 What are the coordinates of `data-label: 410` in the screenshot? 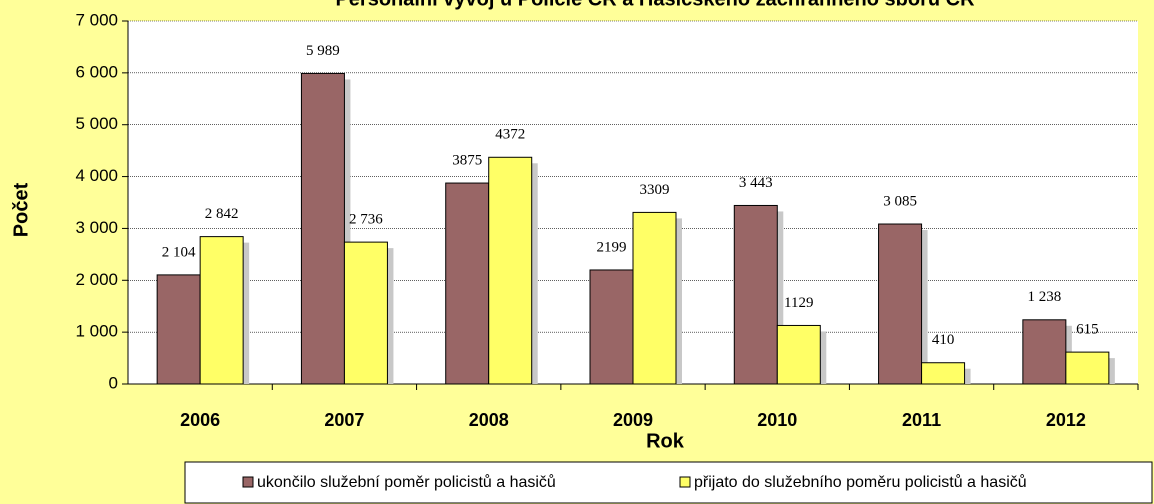 It's located at (943, 340).